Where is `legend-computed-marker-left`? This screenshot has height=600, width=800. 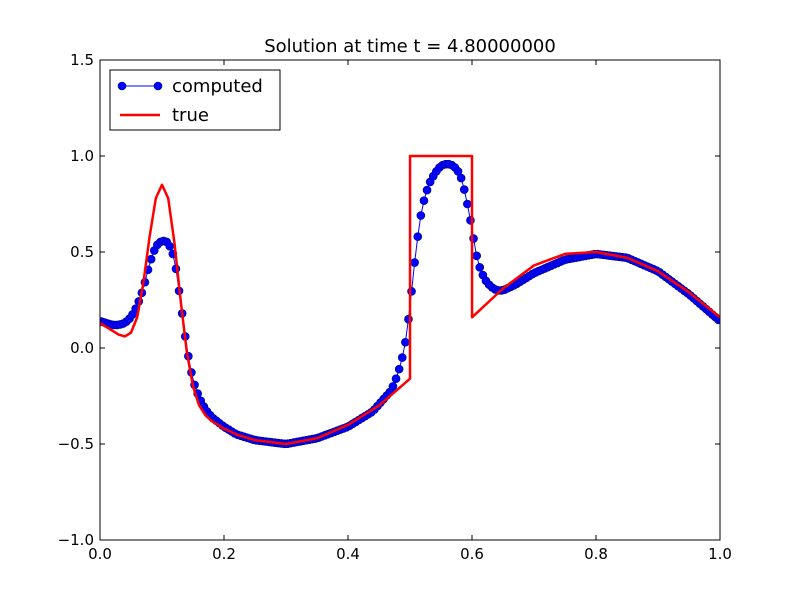 legend-computed-marker-left is located at coordinates (122, 86).